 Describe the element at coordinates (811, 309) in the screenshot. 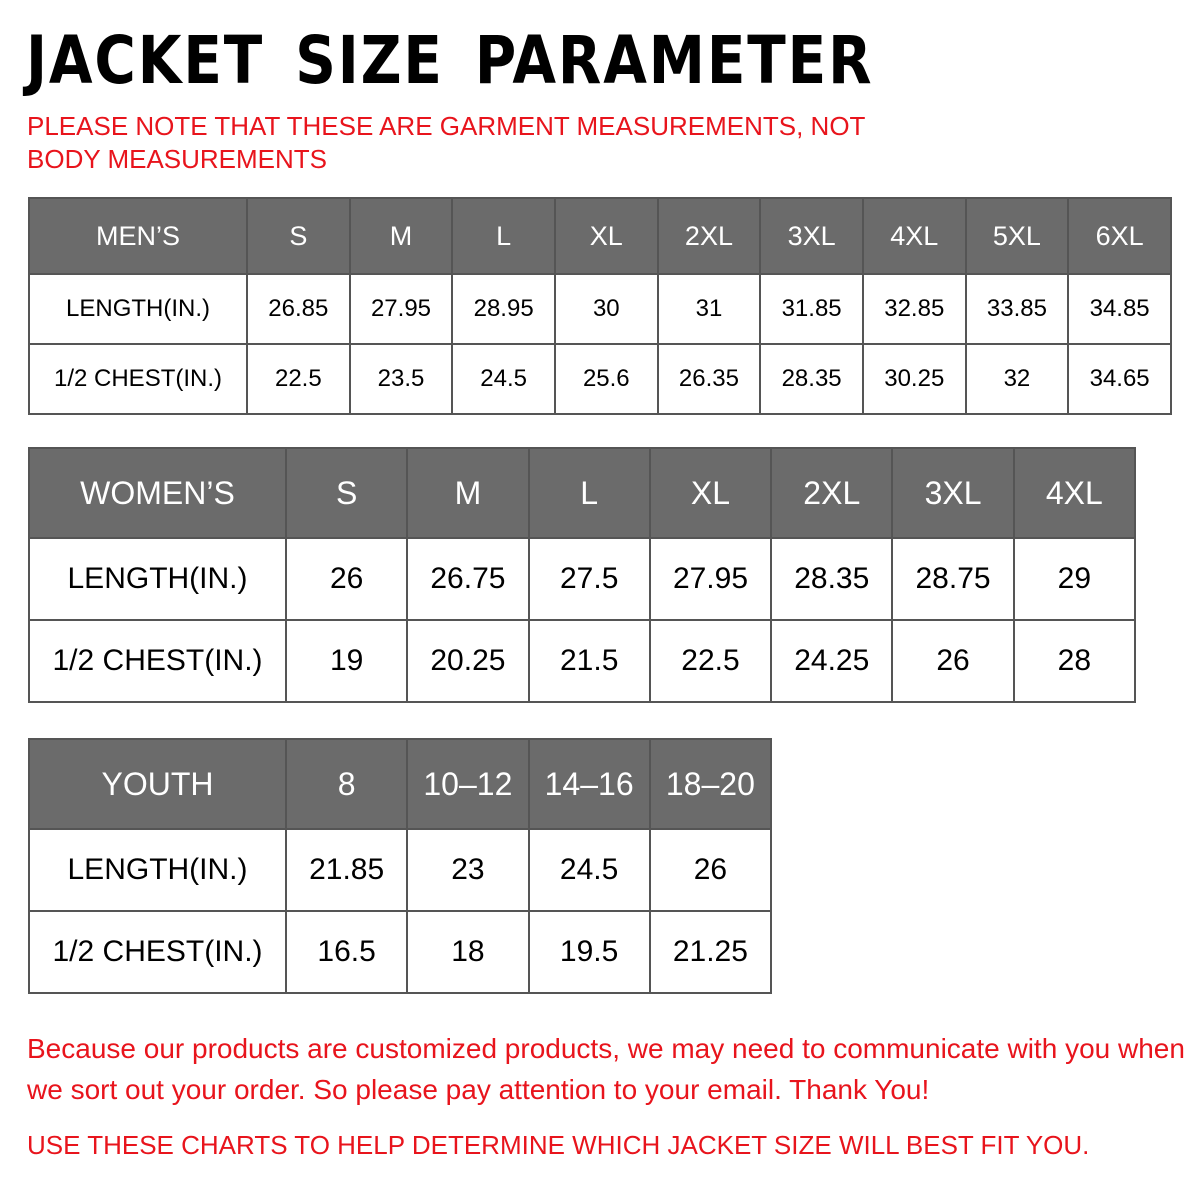

I see `measurement-cell: 31.85` at that location.